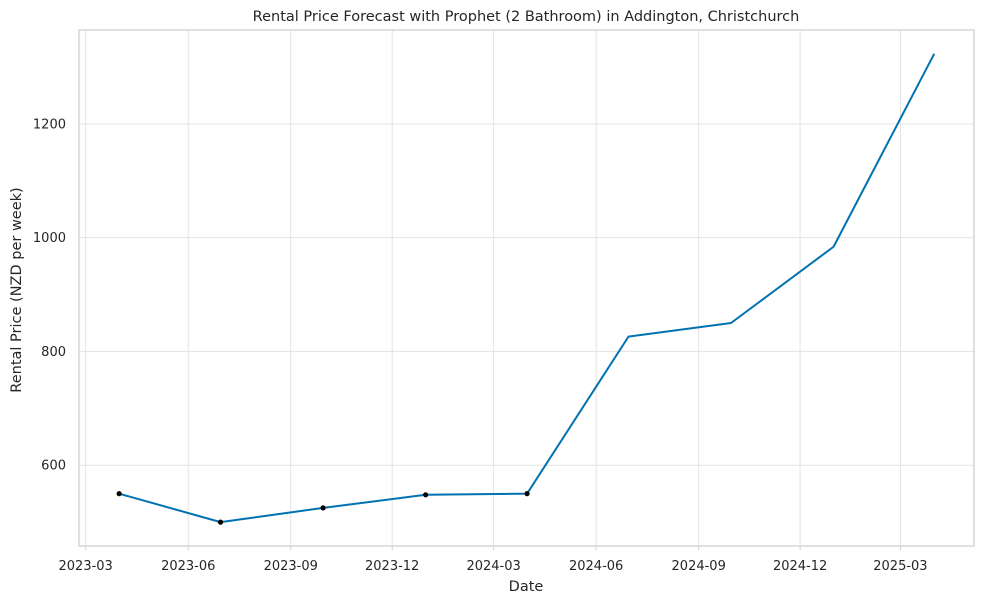 This screenshot has height=604, width=984. I want to click on y-axis-label: Rental Price (NZD per week), so click(17, 289).